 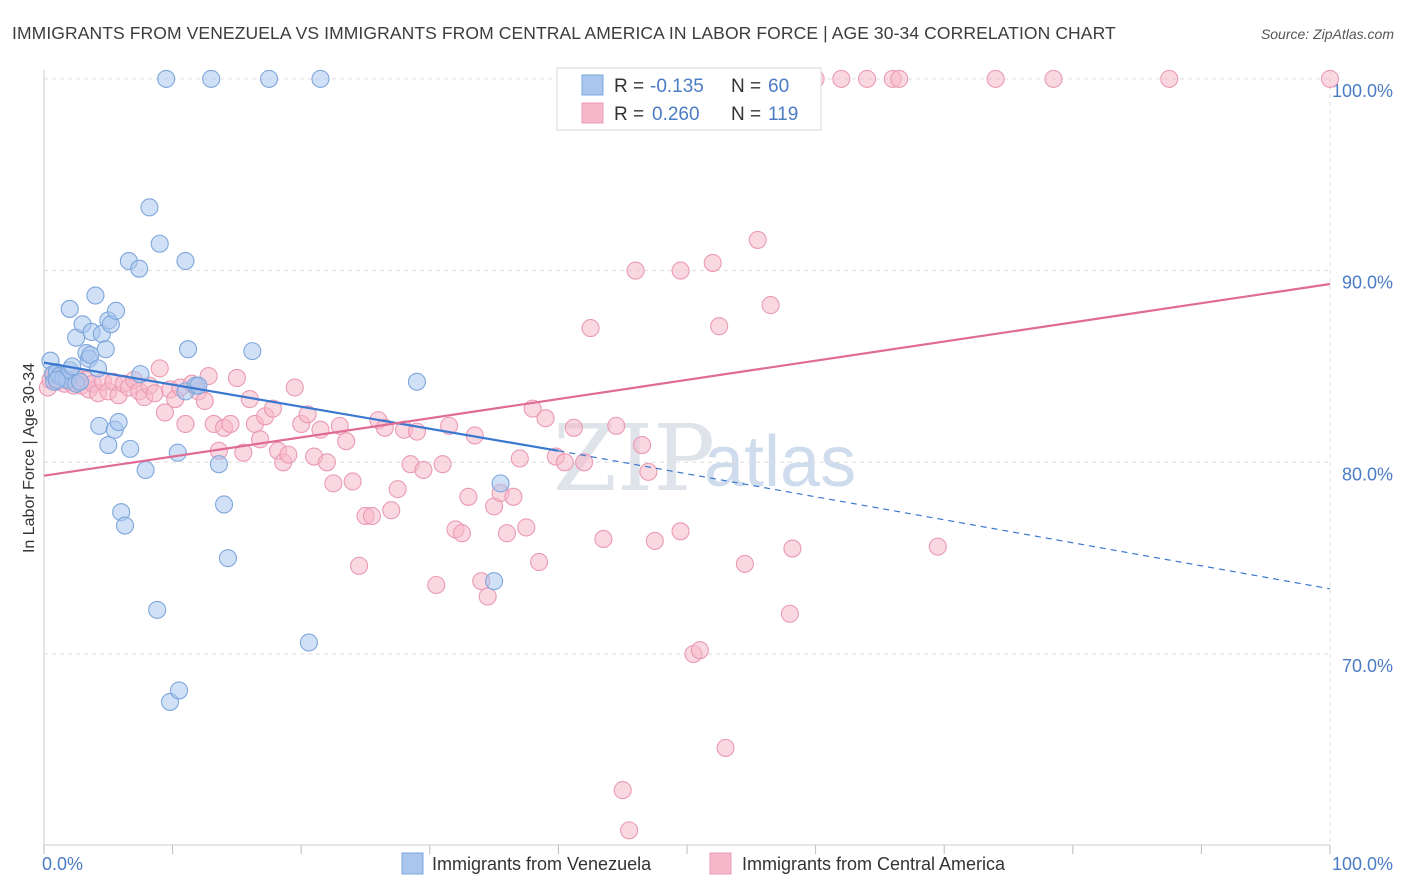 What do you see at coordinates (62, 864) in the screenshot?
I see `x-tick-label: 0.0%` at bounding box center [62, 864].